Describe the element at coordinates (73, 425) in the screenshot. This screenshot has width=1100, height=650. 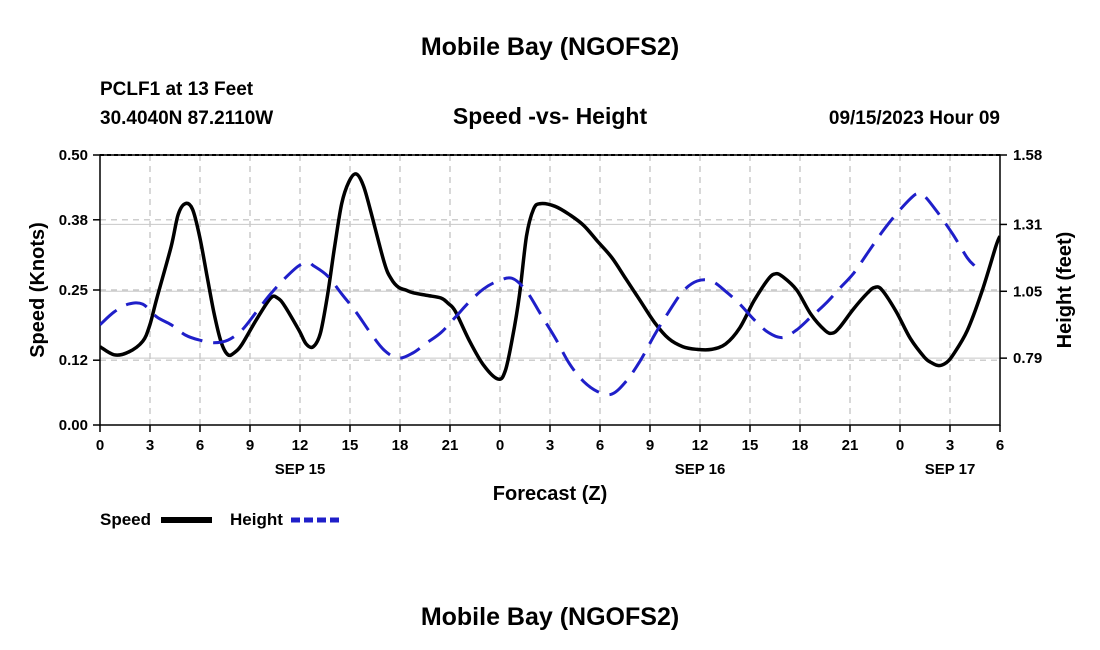
I see `y-left-tick-label: 0.00` at that location.